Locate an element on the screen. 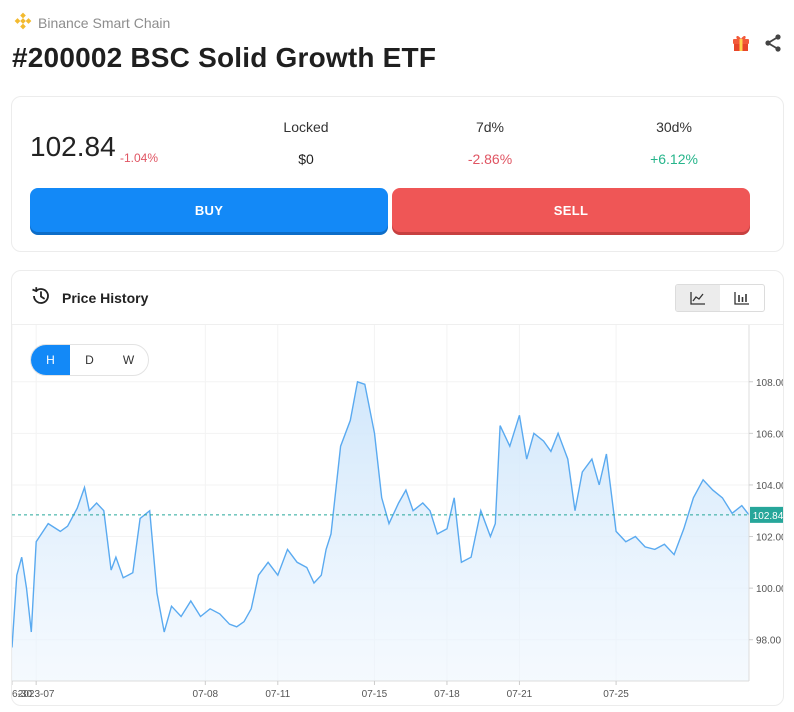 This screenshot has width=794, height=712. history-icon is located at coordinates (41, 298).